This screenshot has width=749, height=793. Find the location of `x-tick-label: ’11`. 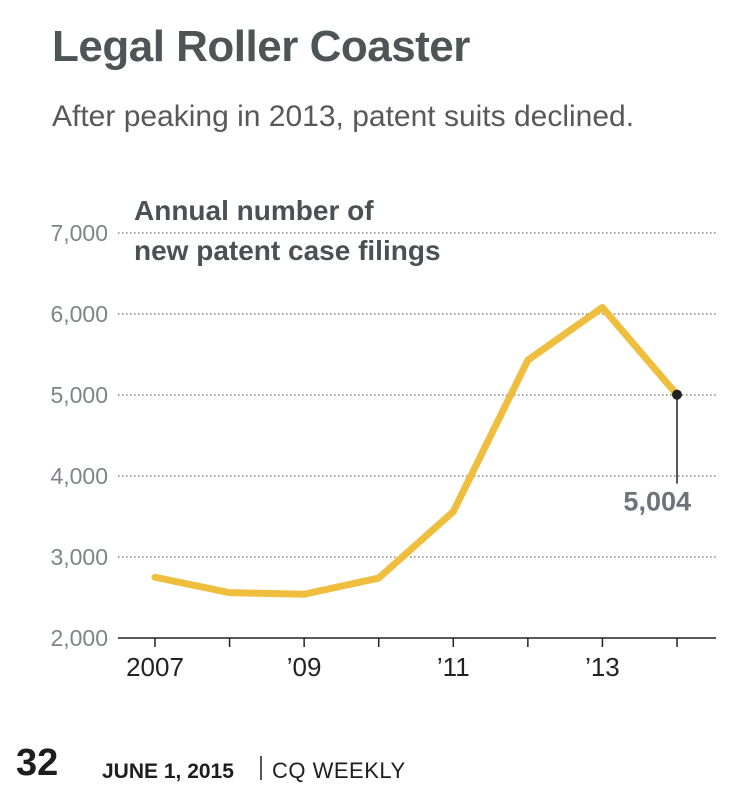

x-tick-label: ’11 is located at coordinates (453, 667).